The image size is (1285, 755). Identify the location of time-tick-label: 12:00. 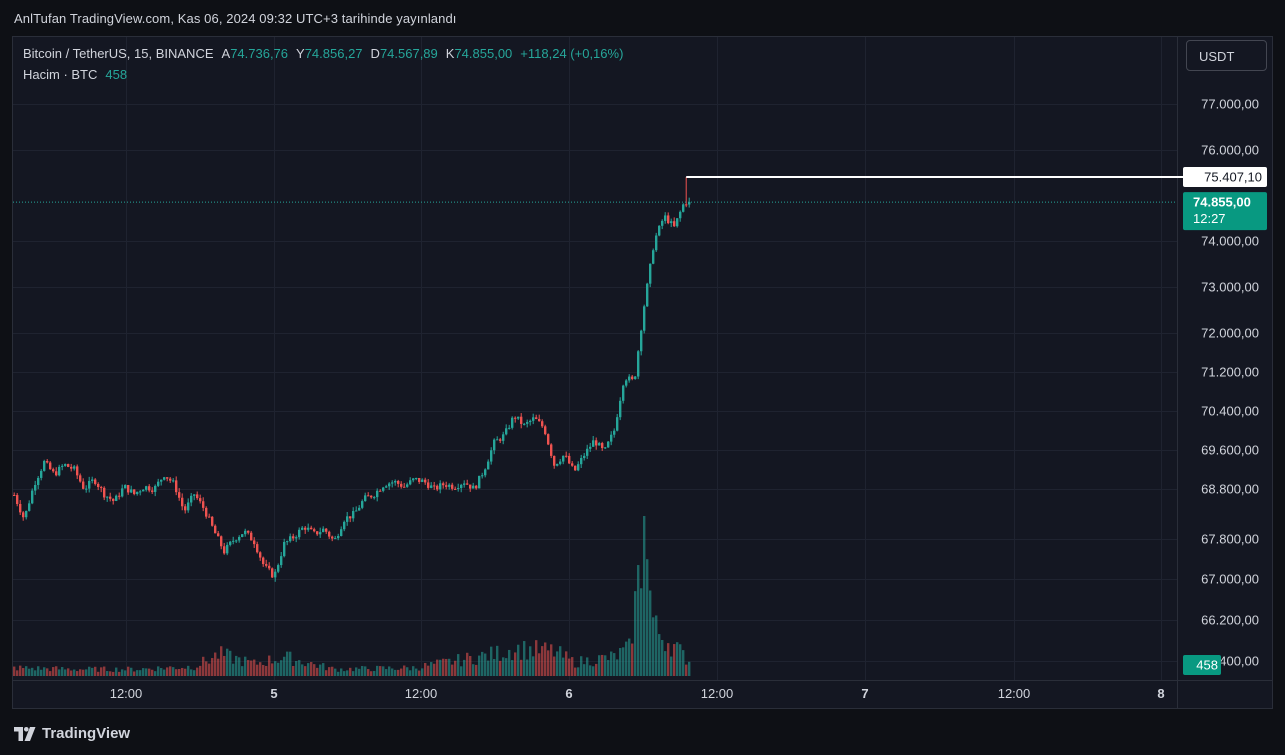
(421, 693).